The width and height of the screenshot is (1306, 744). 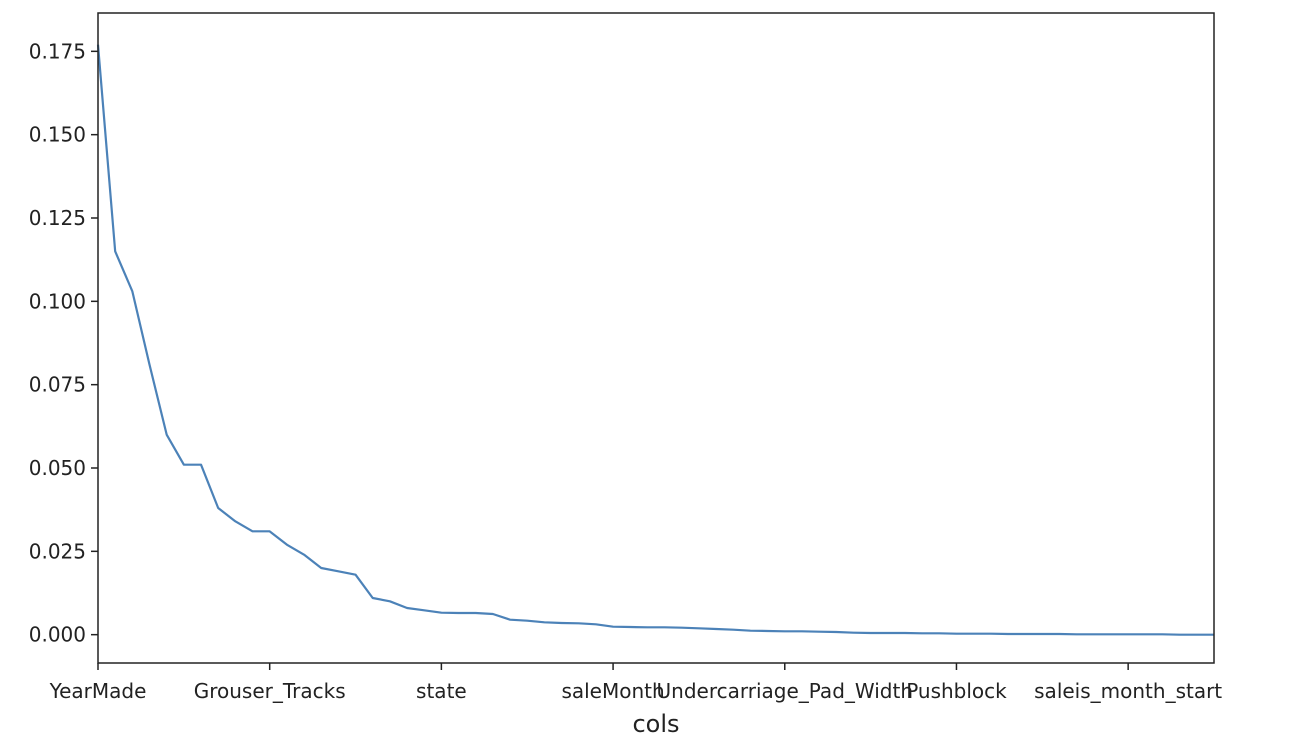 What do you see at coordinates (956, 691) in the screenshot?
I see `x-tick-label: Pushblock` at bounding box center [956, 691].